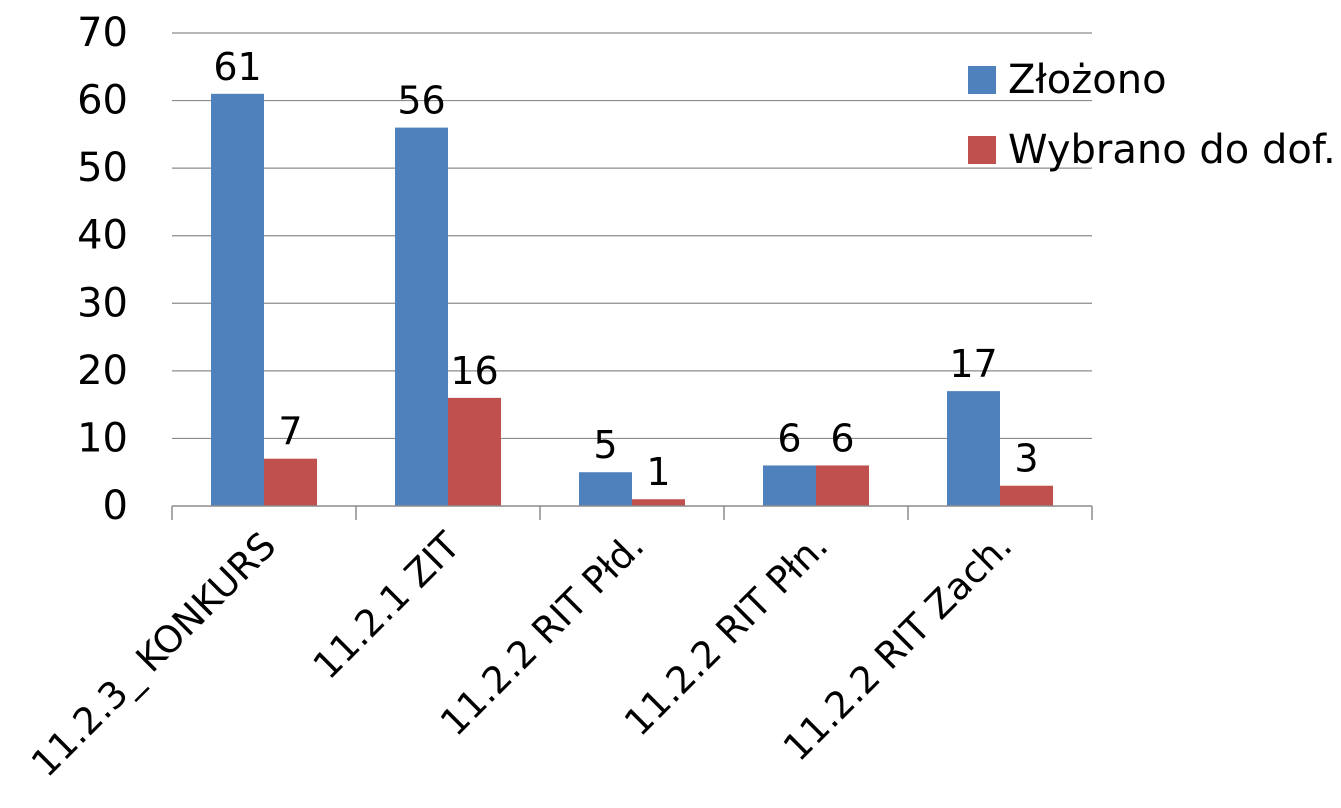  What do you see at coordinates (102, 438) in the screenshot?
I see `y-tick-label: 10` at bounding box center [102, 438].